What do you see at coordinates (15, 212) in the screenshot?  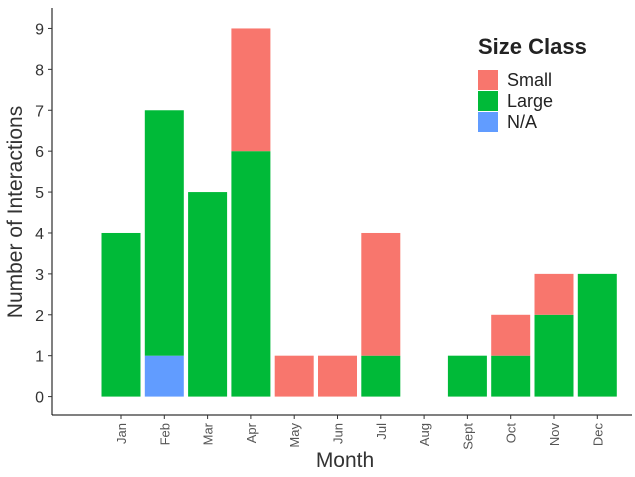 I see `y-axis-title: Number of Interactions` at bounding box center [15, 212].